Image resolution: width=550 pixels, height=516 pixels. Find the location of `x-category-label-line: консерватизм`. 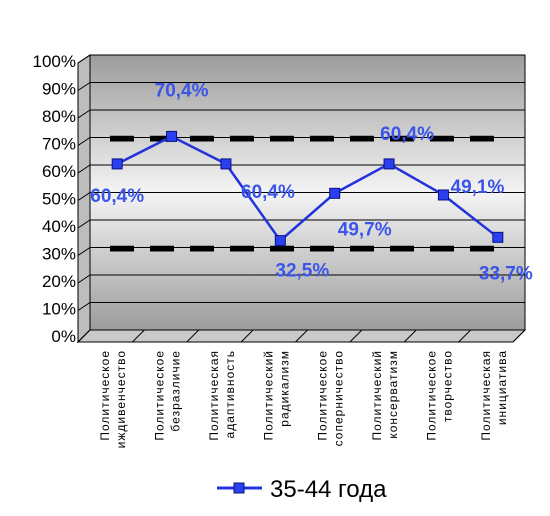

x-category-label-line: консерватизм is located at coordinates (393, 394).